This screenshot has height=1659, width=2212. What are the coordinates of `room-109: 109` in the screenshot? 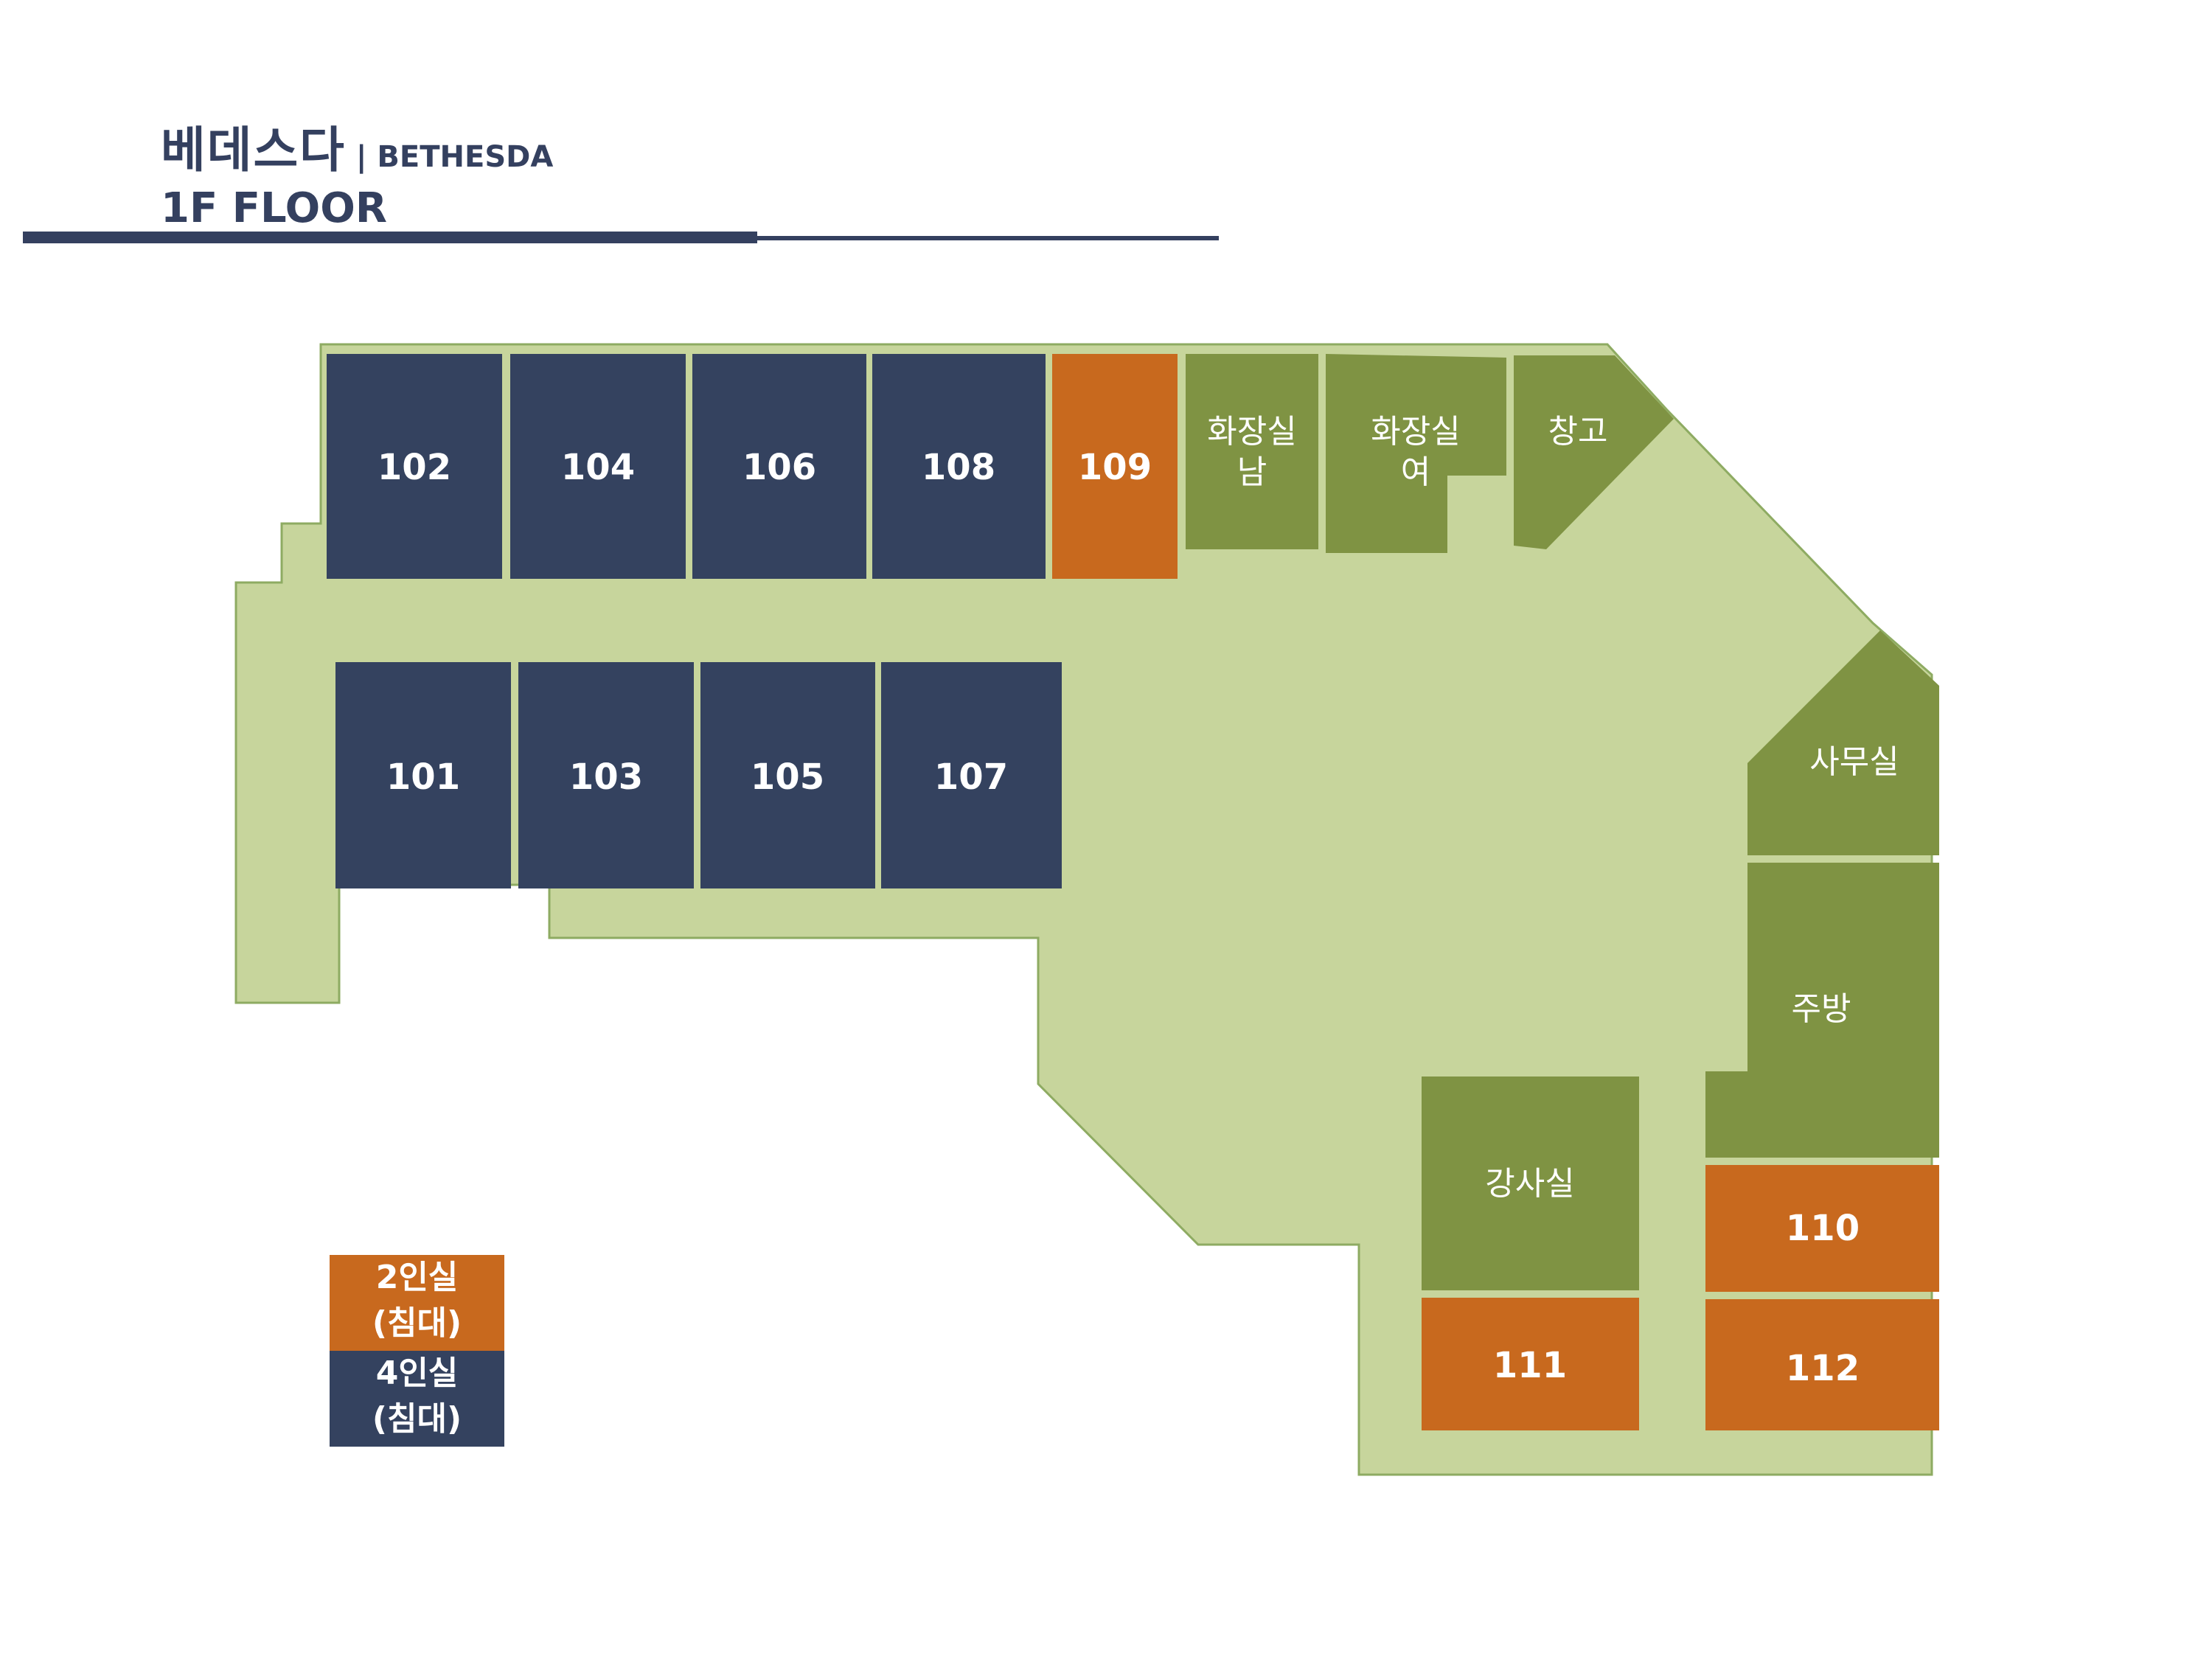 It's located at (1115, 466).